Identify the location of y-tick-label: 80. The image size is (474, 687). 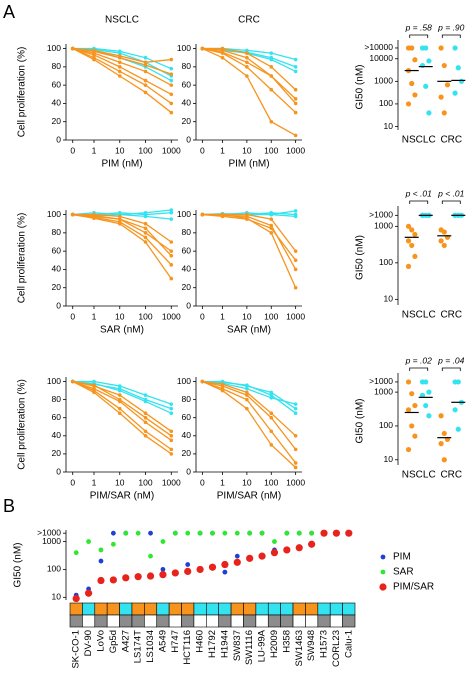
(57, 232).